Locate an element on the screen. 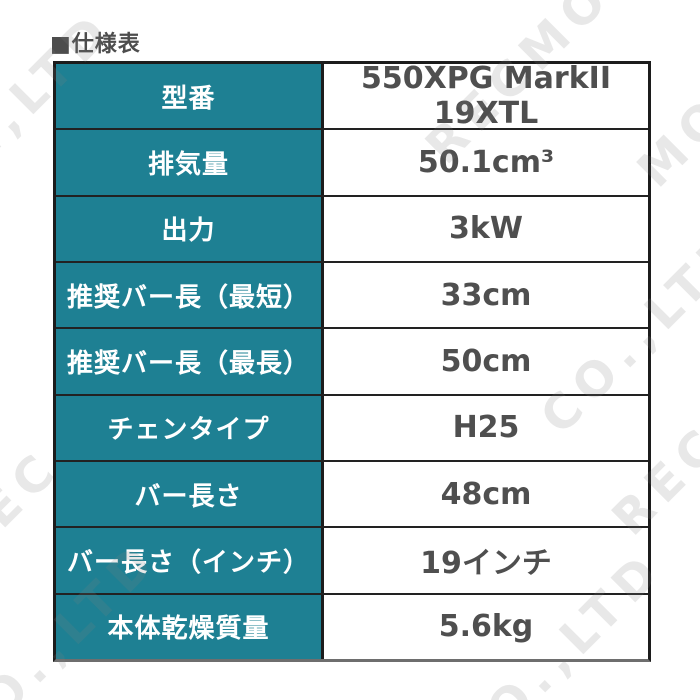  spec-label-cell: 出力 is located at coordinates (190, 228).